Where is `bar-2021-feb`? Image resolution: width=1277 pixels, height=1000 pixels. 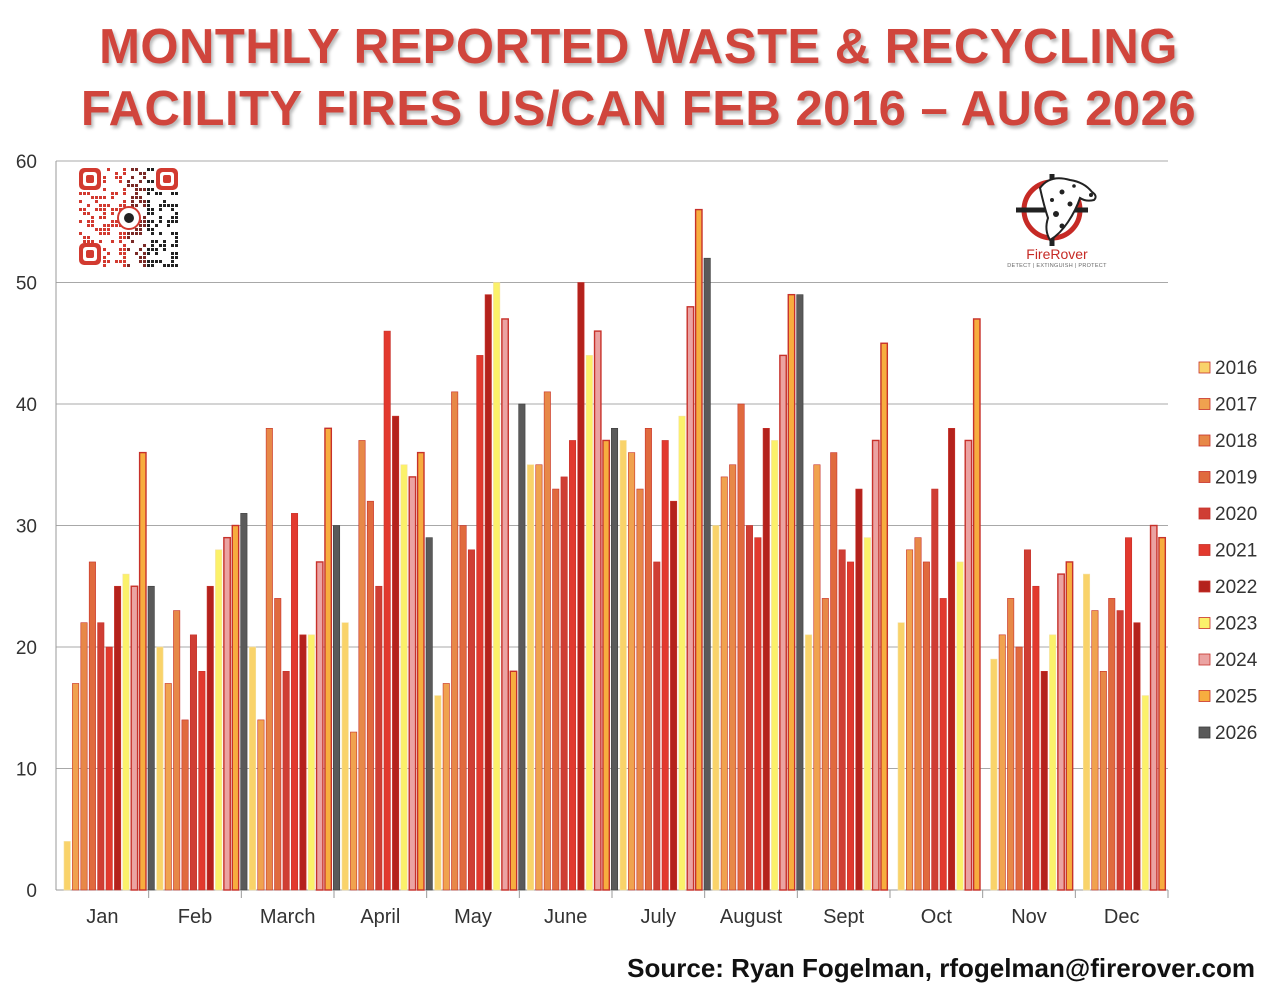 bar-2021-feb is located at coordinates (202, 780).